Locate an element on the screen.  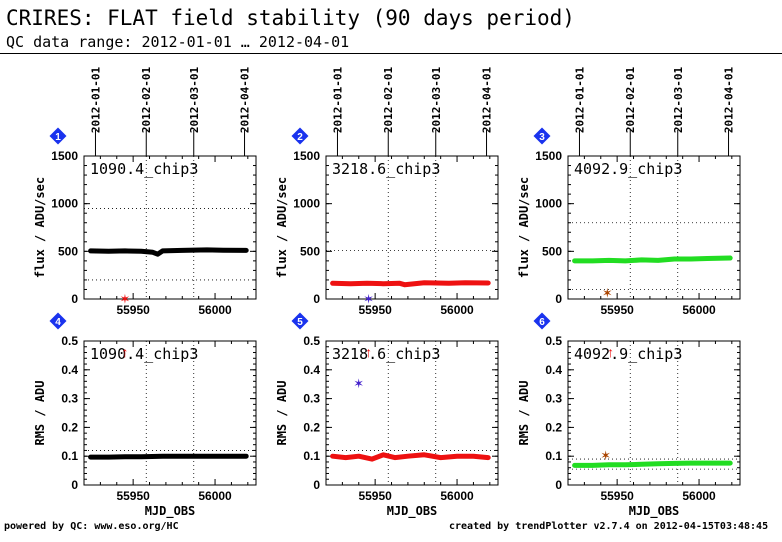
panel-number: 4 is located at coordinates (58, 322).